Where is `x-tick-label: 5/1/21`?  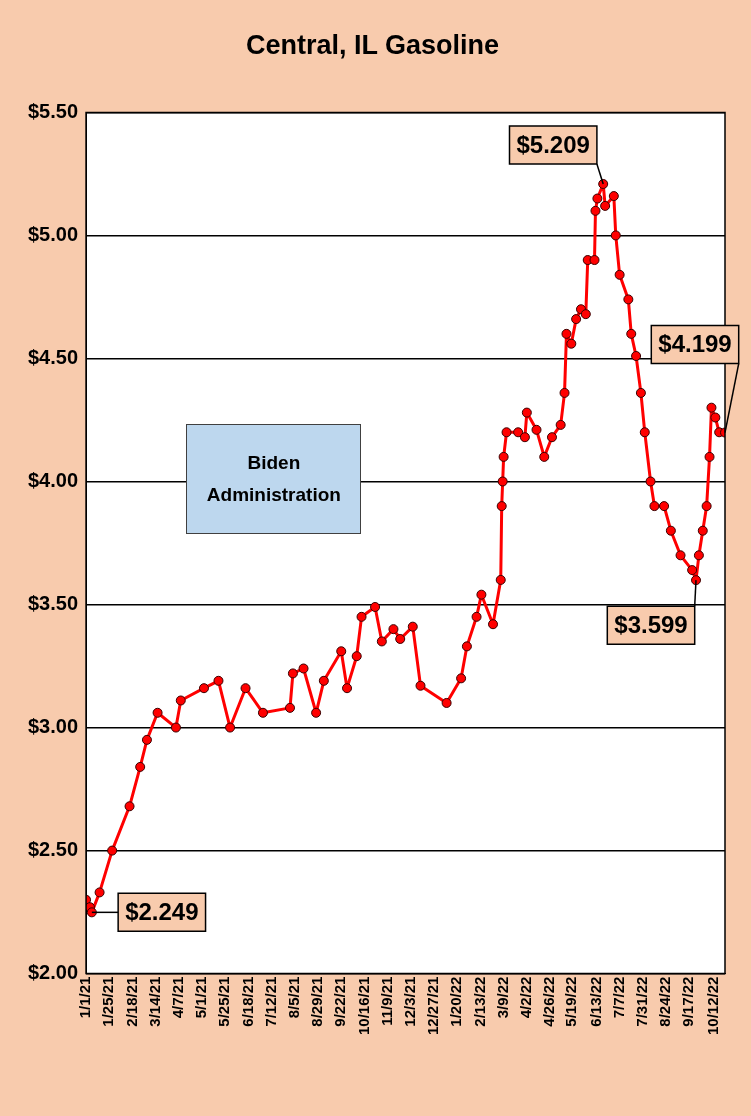 x-tick-label: 5/1/21 is located at coordinates (201, 997).